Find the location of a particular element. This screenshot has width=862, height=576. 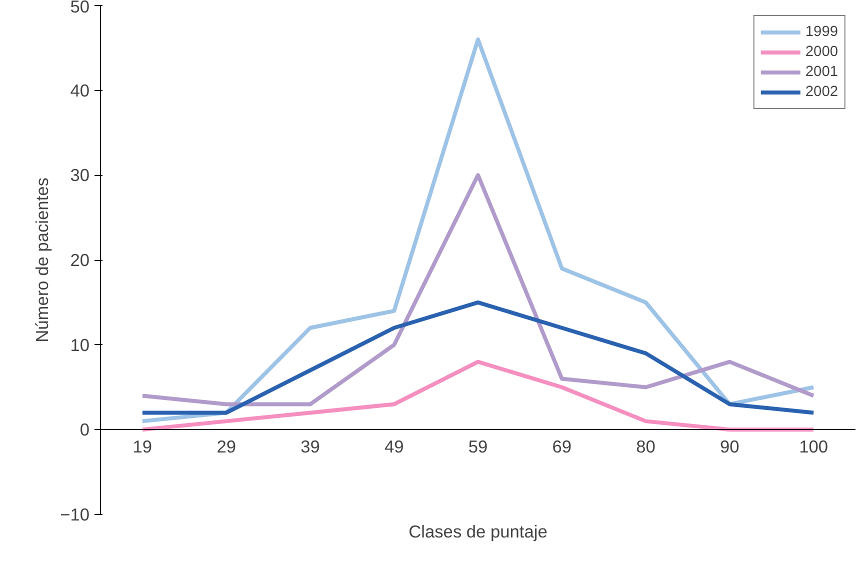

x-tick-label: 39 is located at coordinates (310, 446).